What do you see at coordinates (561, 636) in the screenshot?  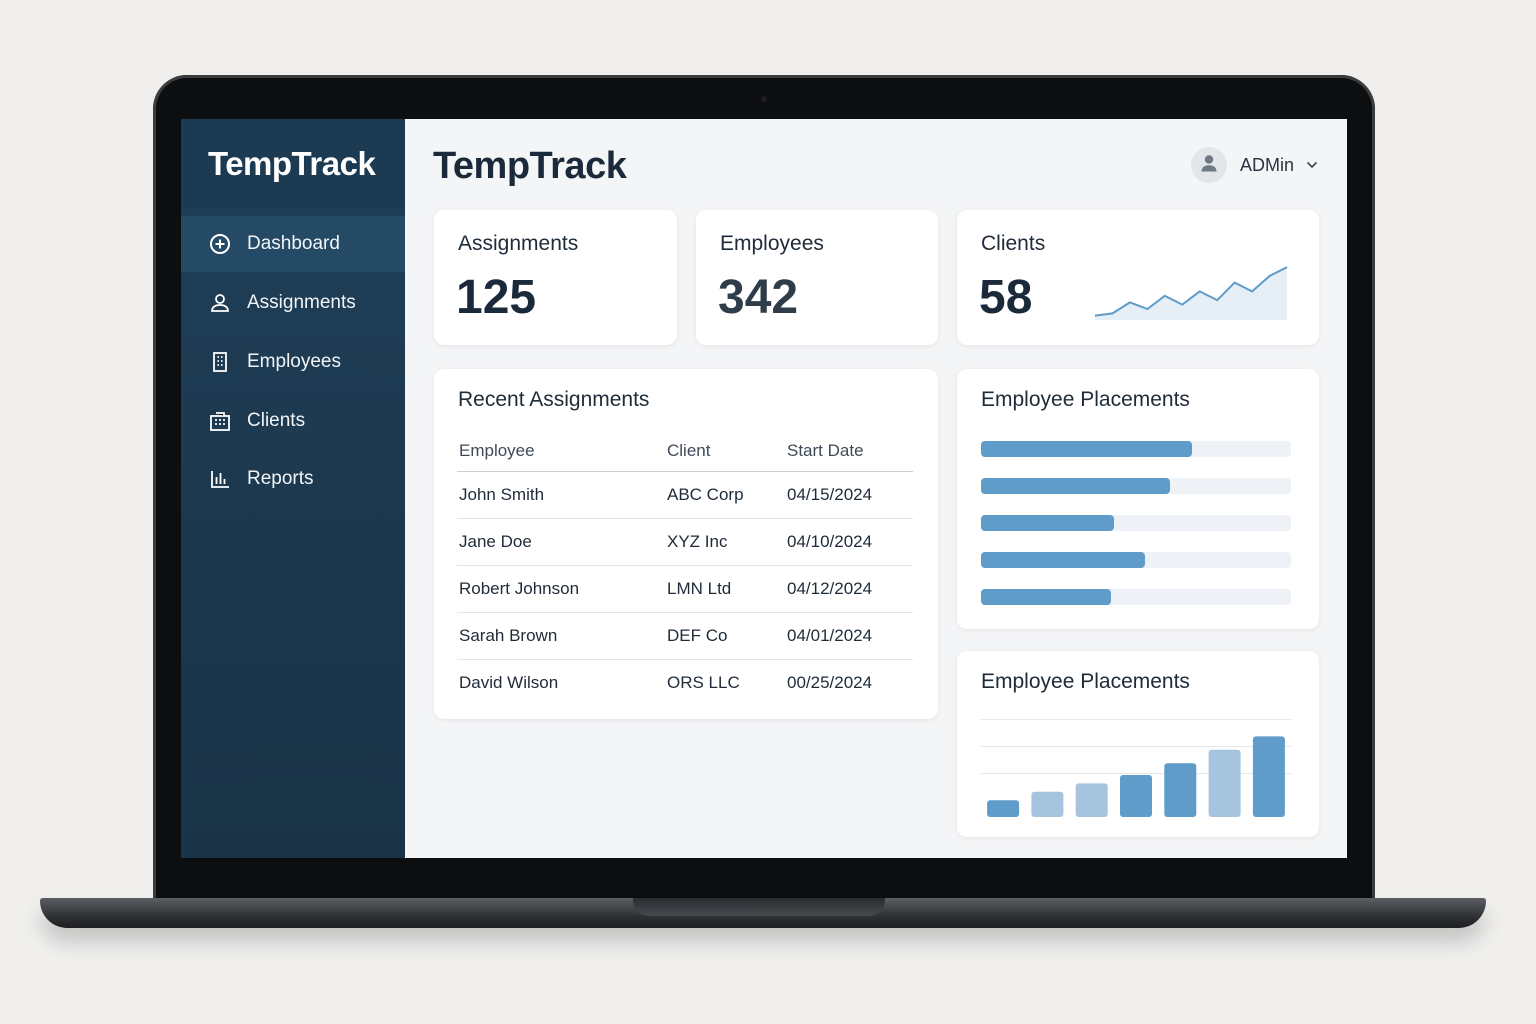 I see `employee-cell: Sarah Brown` at bounding box center [561, 636].